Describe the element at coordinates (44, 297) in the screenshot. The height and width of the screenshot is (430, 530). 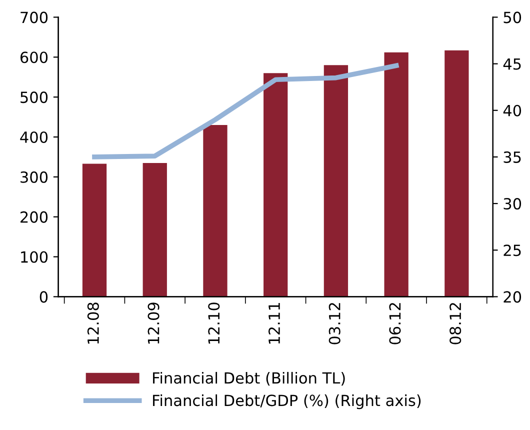
I see `y-tick-label: 0` at that location.